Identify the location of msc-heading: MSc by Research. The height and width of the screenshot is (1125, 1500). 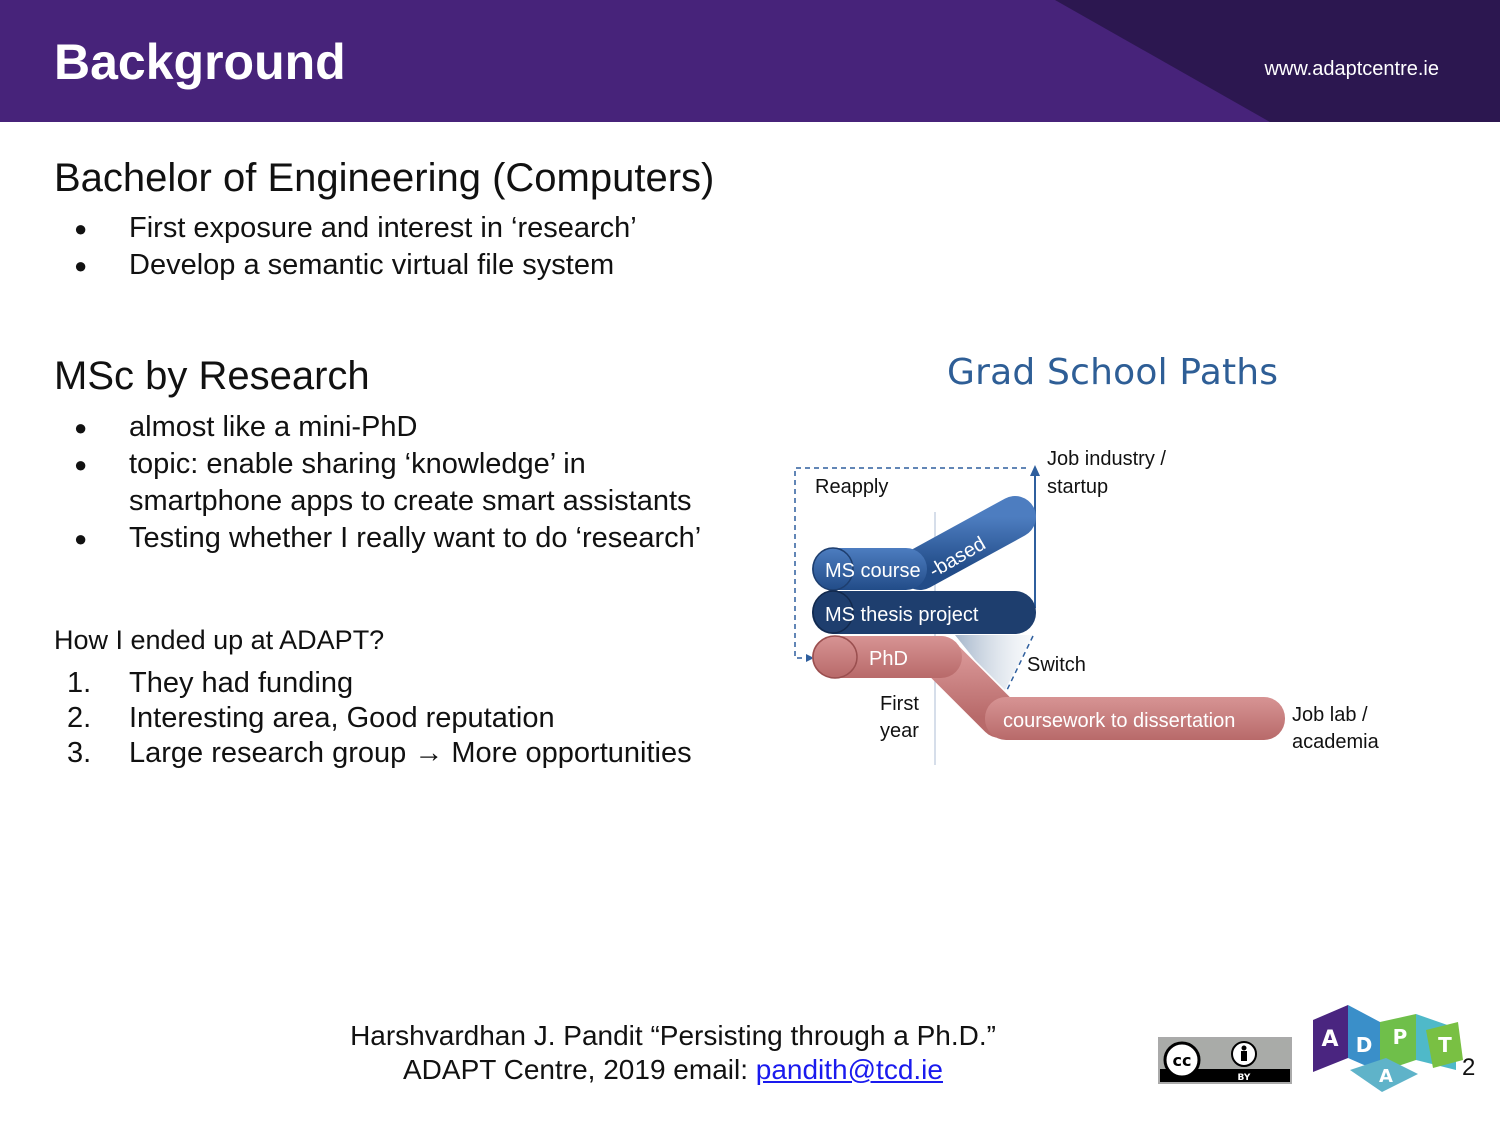
(212, 376).